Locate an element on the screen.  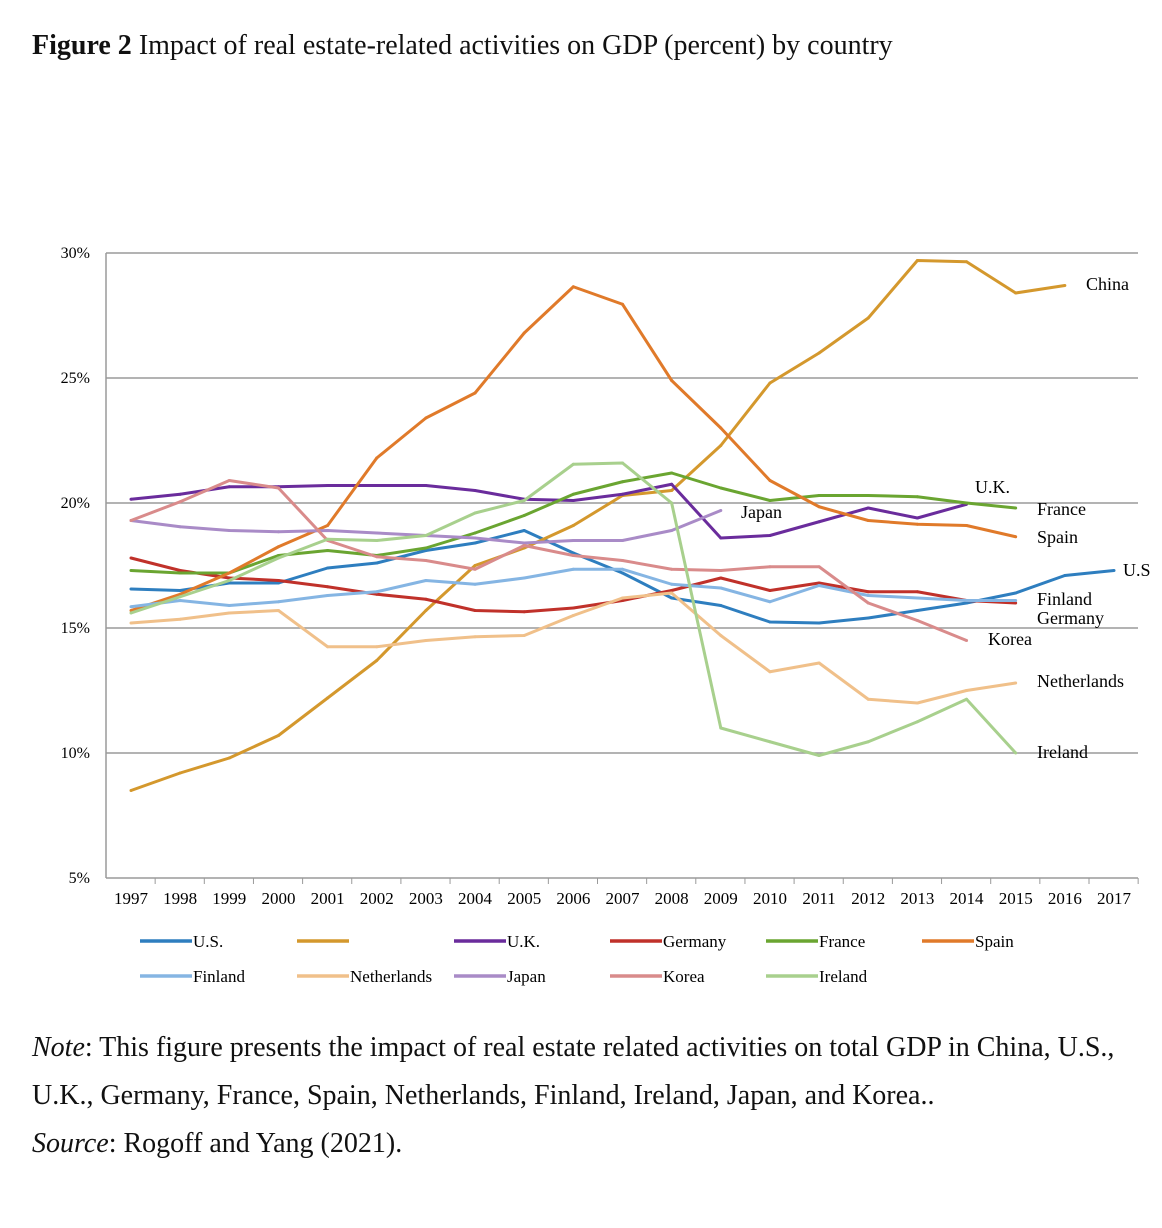
legend-label: Ireland is located at coordinates (843, 976).